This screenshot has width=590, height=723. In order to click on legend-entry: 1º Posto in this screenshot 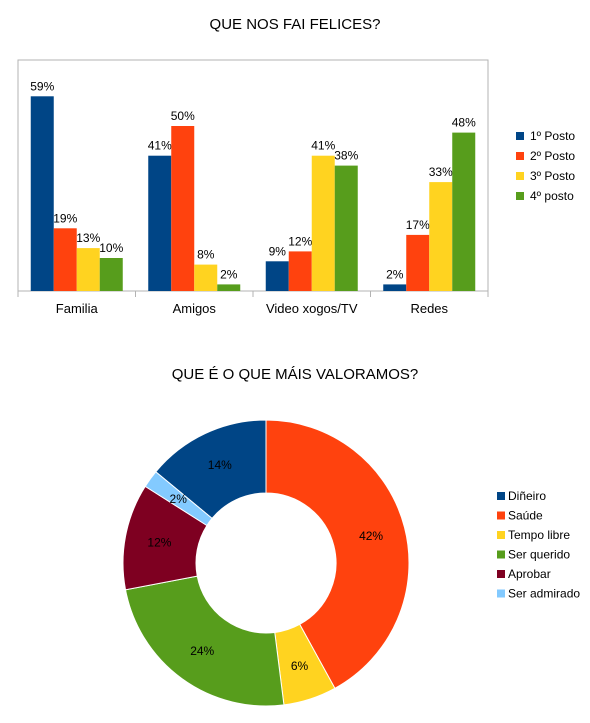, I will do `click(552, 136)`.